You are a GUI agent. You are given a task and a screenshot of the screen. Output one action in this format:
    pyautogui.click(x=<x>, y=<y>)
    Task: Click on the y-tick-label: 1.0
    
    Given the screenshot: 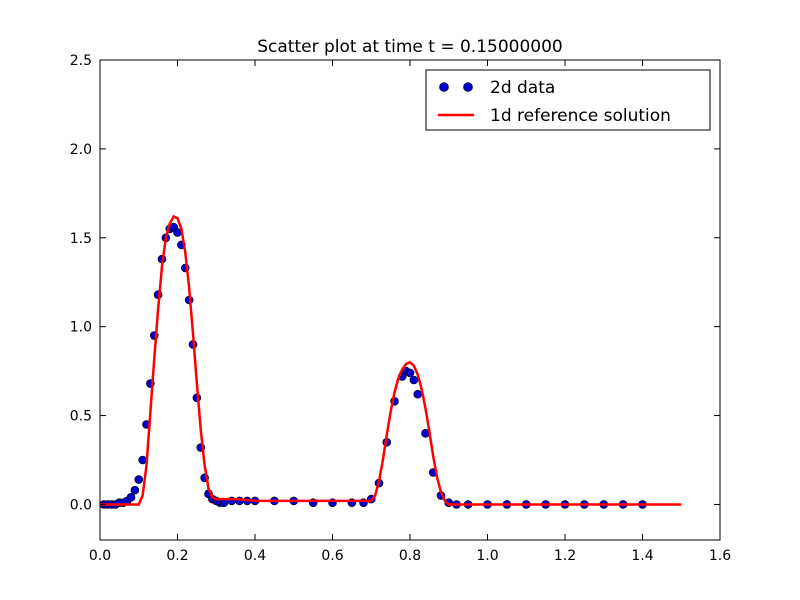 What is the action you would take?
    pyautogui.click(x=81, y=328)
    